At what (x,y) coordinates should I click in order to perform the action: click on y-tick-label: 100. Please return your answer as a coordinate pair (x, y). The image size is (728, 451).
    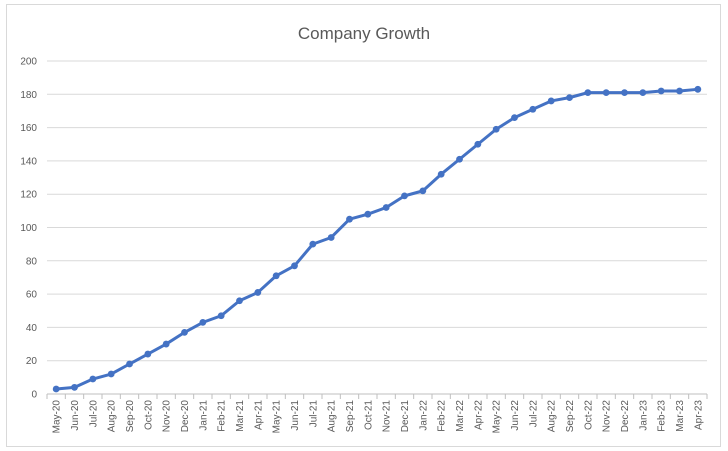
    Looking at the image, I should click on (28, 228).